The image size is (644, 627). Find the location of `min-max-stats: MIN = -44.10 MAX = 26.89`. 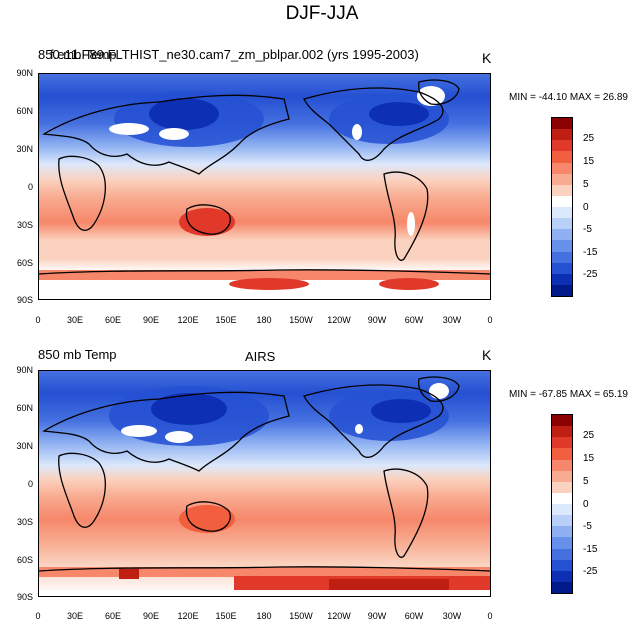

min-max-stats: MIN = -44.10 MAX = 26.89 is located at coordinates (568, 97).